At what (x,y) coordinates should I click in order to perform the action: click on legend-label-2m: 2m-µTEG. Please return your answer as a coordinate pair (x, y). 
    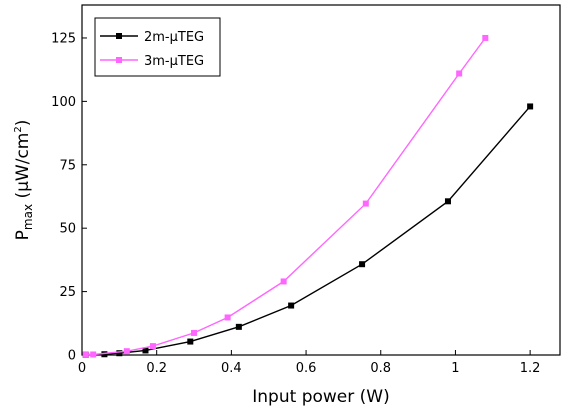
    Looking at the image, I should click on (174, 37).